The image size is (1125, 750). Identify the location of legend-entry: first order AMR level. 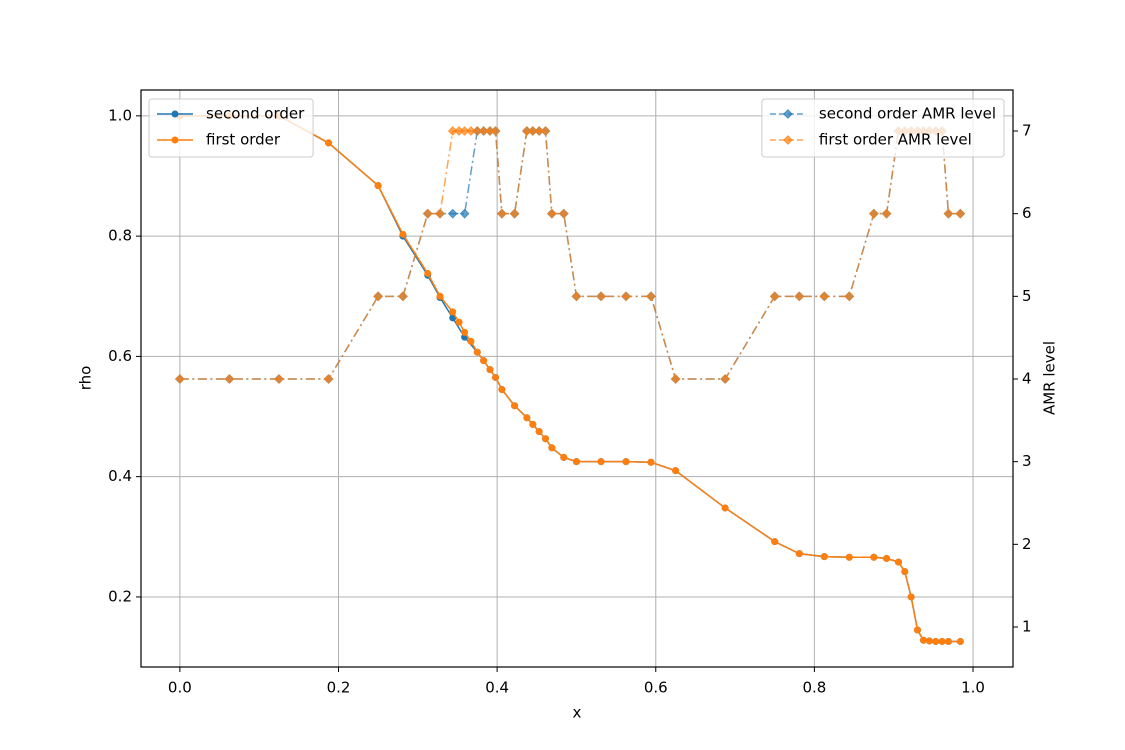
(870, 140).